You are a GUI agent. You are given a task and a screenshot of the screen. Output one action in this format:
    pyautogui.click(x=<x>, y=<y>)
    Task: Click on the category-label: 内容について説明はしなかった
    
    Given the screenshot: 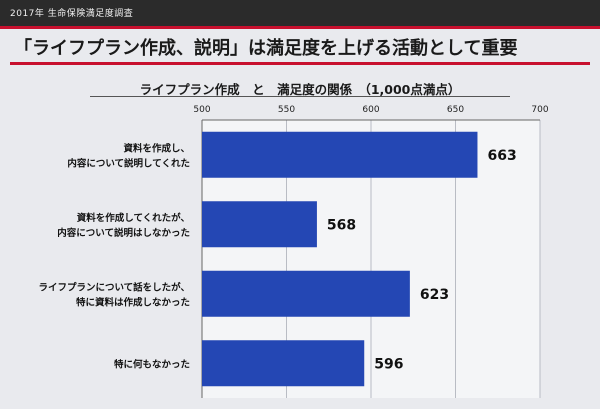 What is the action you would take?
    pyautogui.click(x=123, y=233)
    